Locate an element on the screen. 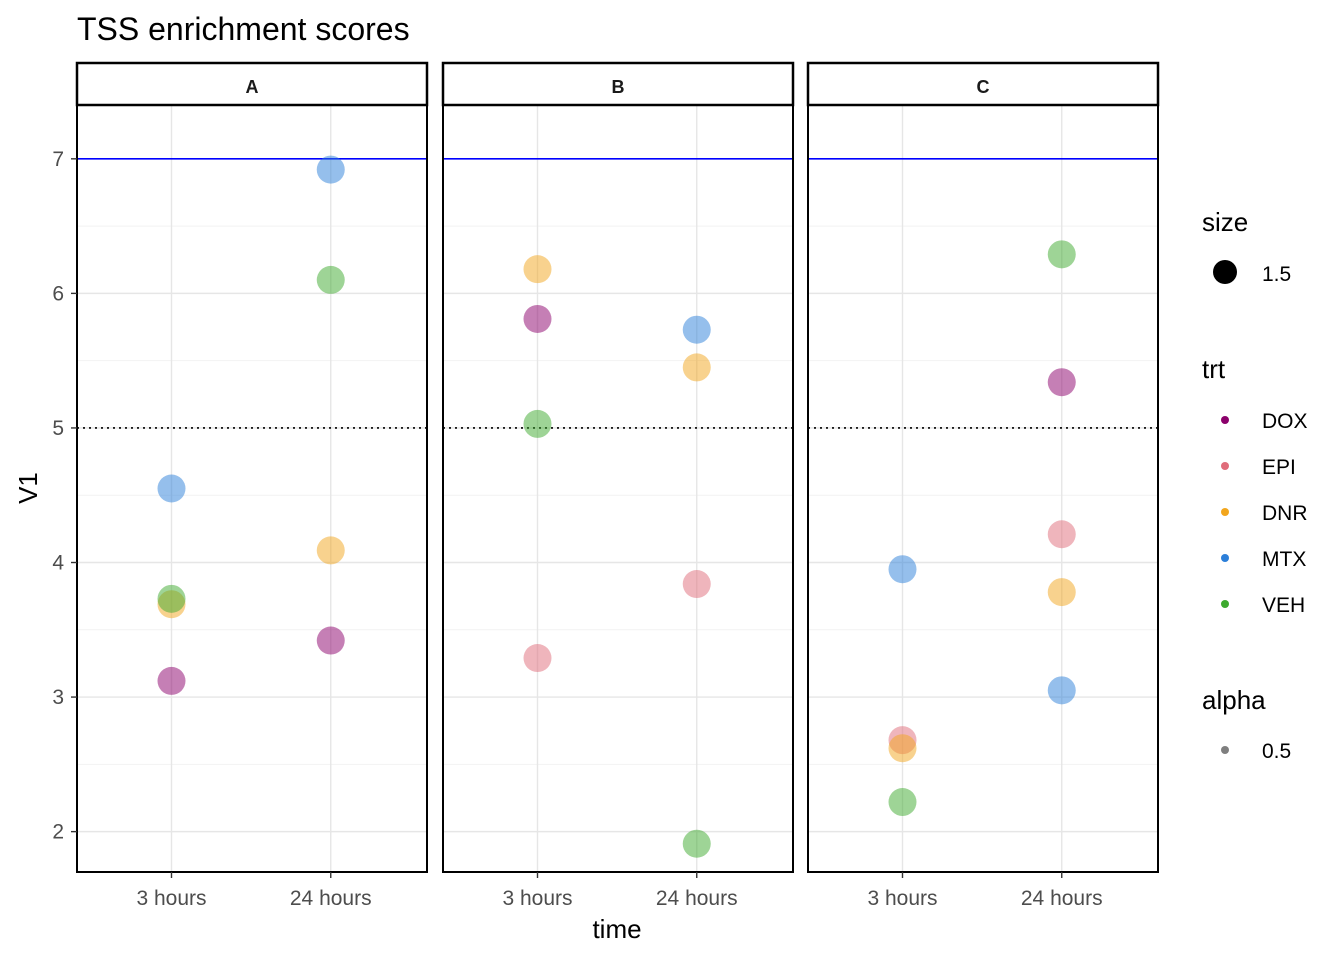  legend-alpha-title: alpha is located at coordinates (1234, 700).